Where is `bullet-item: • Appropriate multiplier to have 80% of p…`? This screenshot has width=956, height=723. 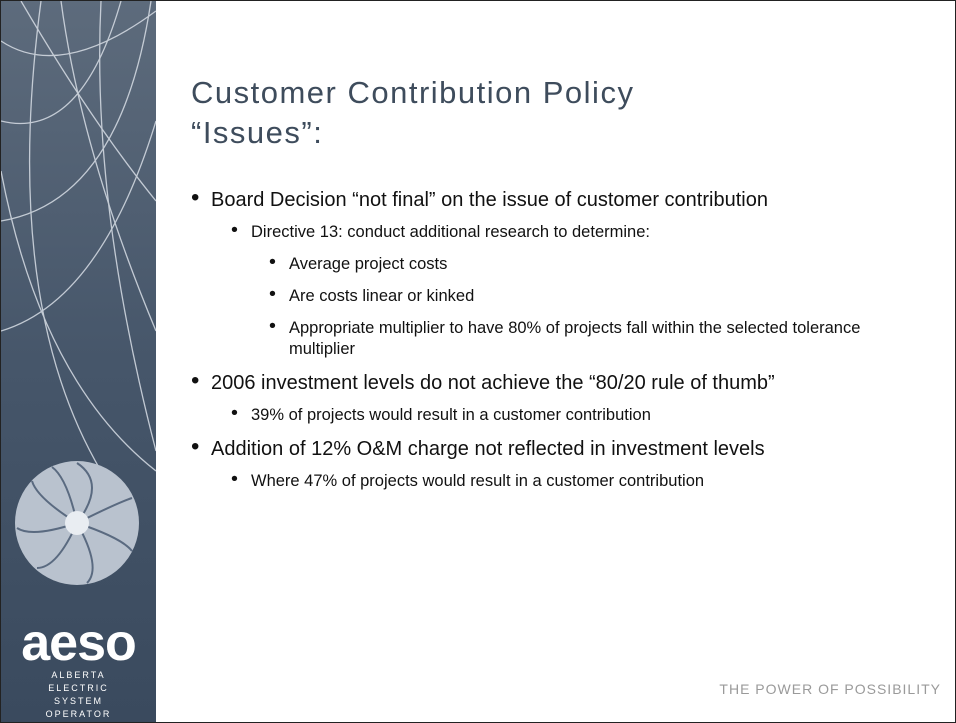 bullet-item: • Appropriate multiplier to have 80% of p… is located at coordinates (597, 337).